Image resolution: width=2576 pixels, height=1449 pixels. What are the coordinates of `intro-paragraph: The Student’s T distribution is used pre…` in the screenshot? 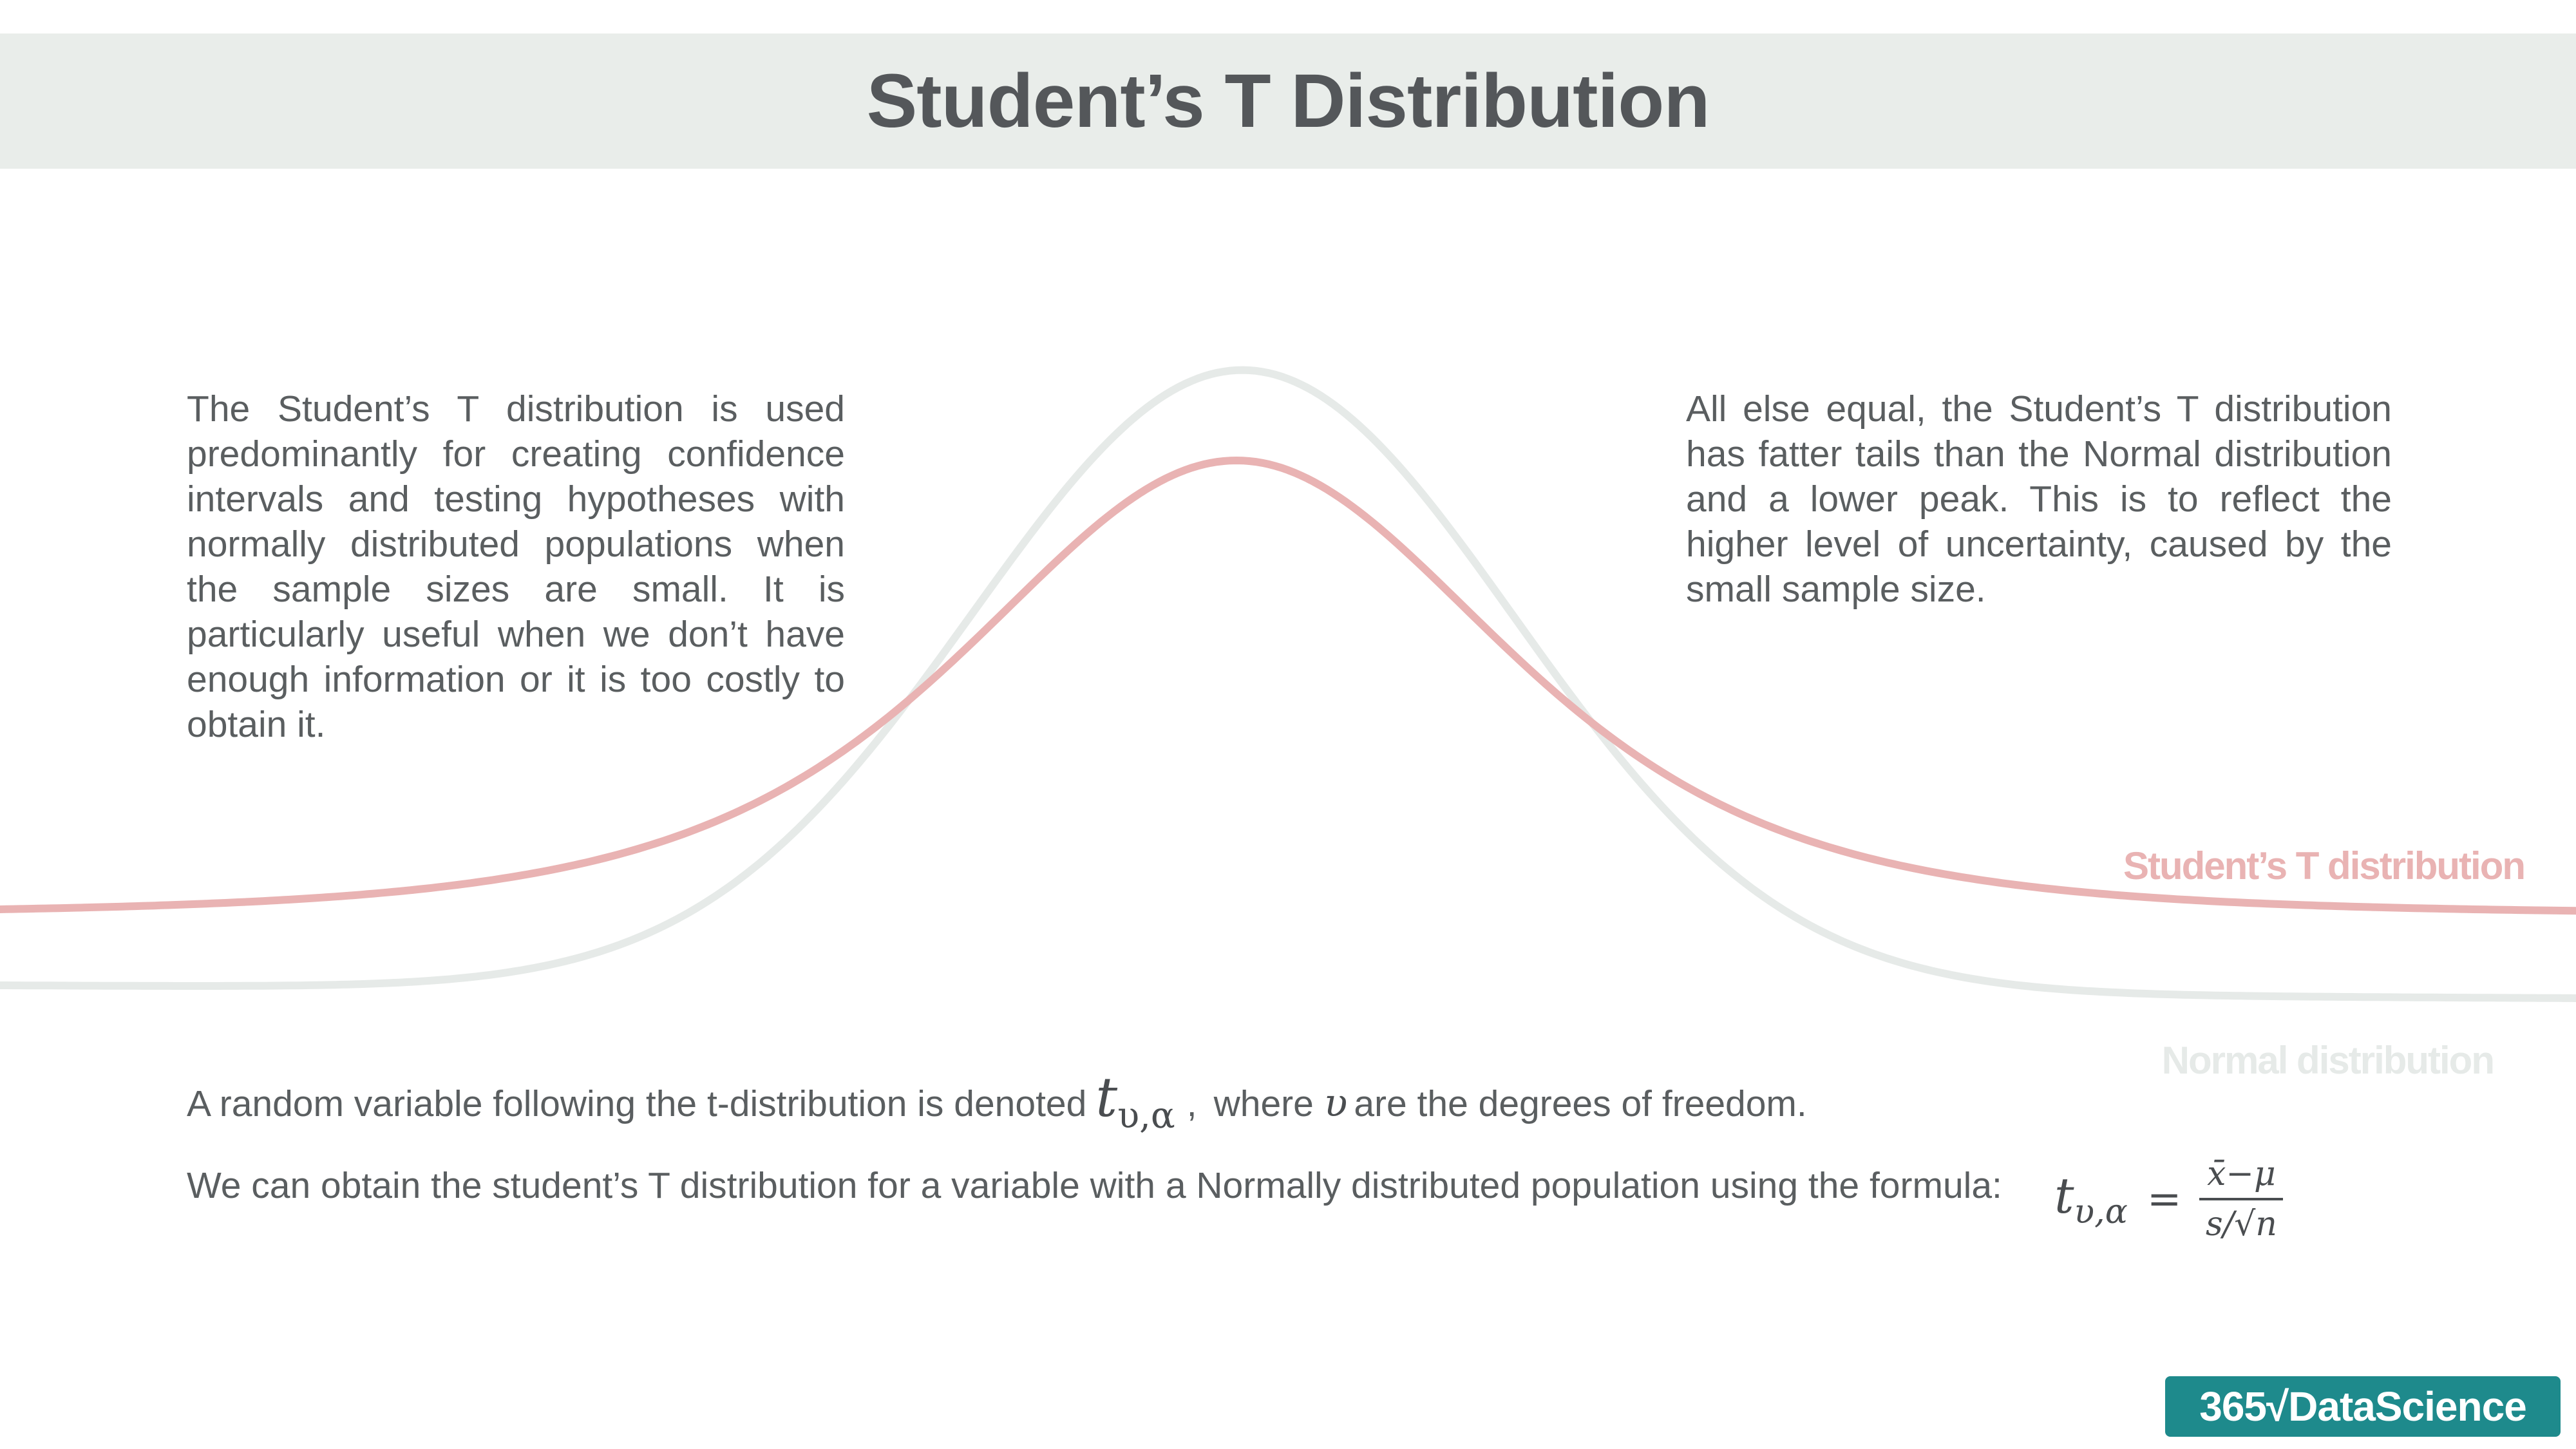 It's located at (516, 566).